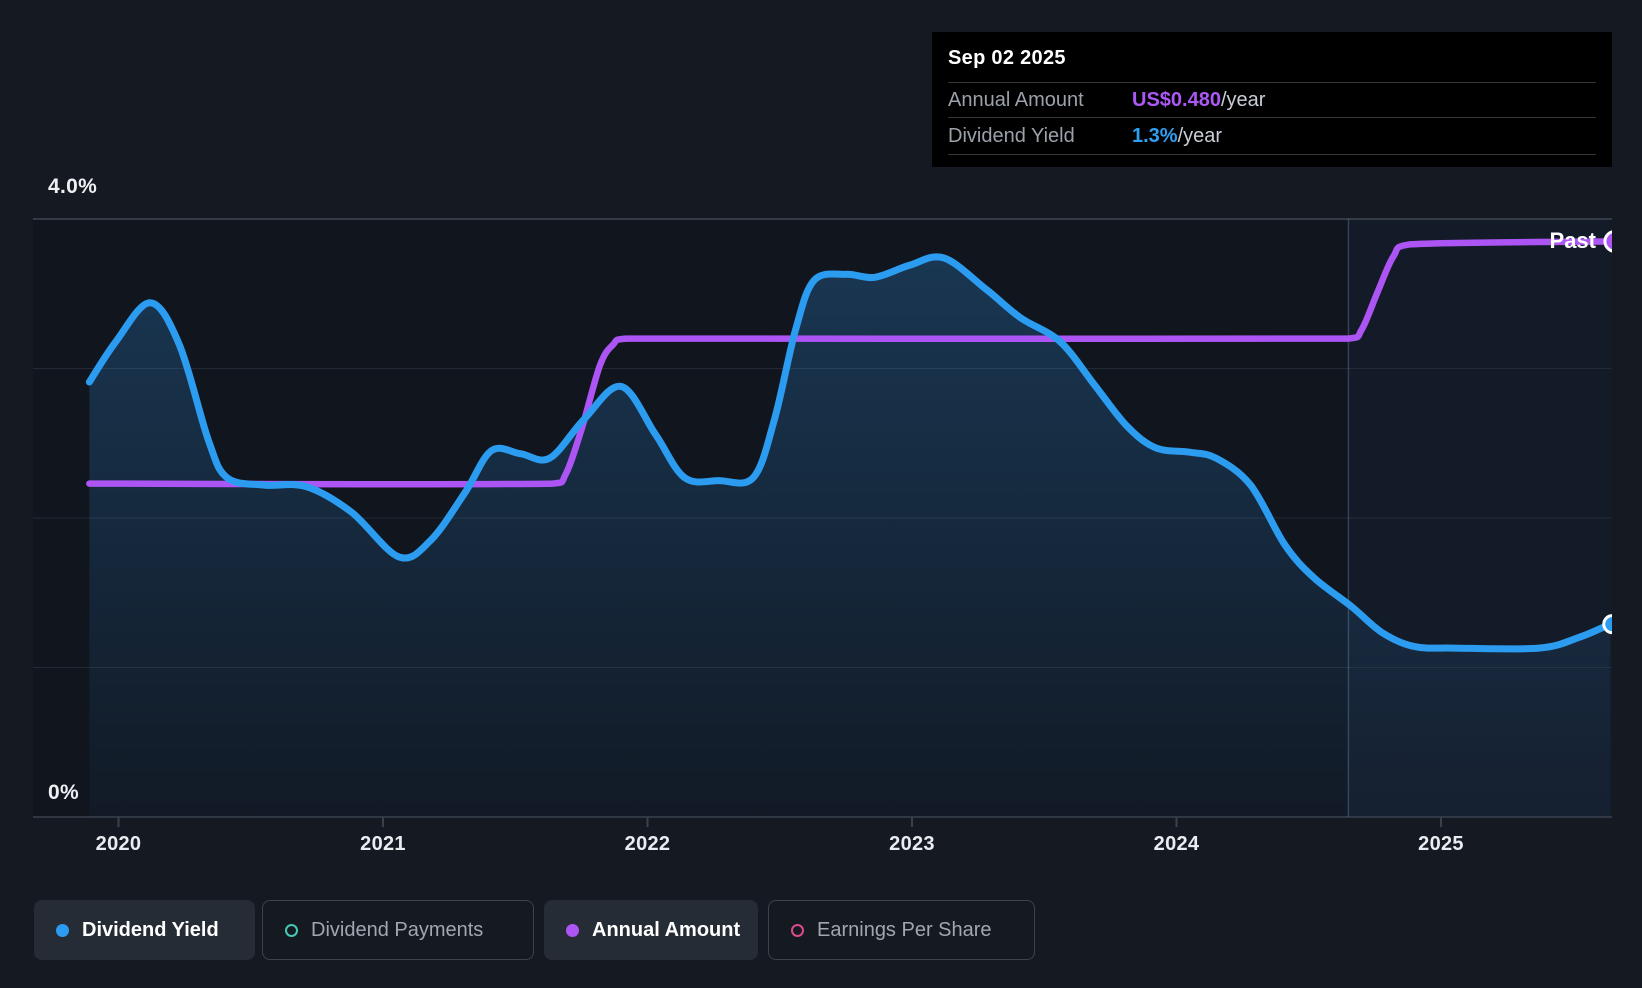 This screenshot has height=988, width=1642. What do you see at coordinates (1200, 135) in the screenshot?
I see `tooltip-dividend-yield-suffix: /year` at bounding box center [1200, 135].